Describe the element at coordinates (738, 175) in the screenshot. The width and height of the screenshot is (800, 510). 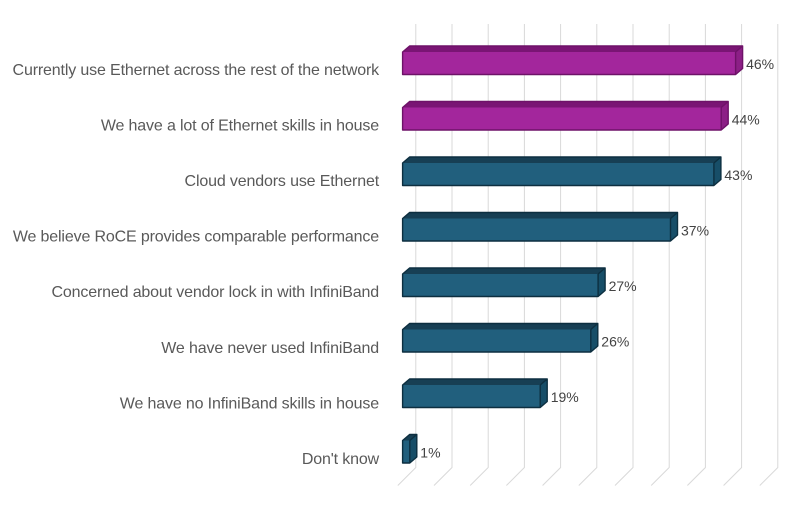
I see `svg-text: 43%` at that location.